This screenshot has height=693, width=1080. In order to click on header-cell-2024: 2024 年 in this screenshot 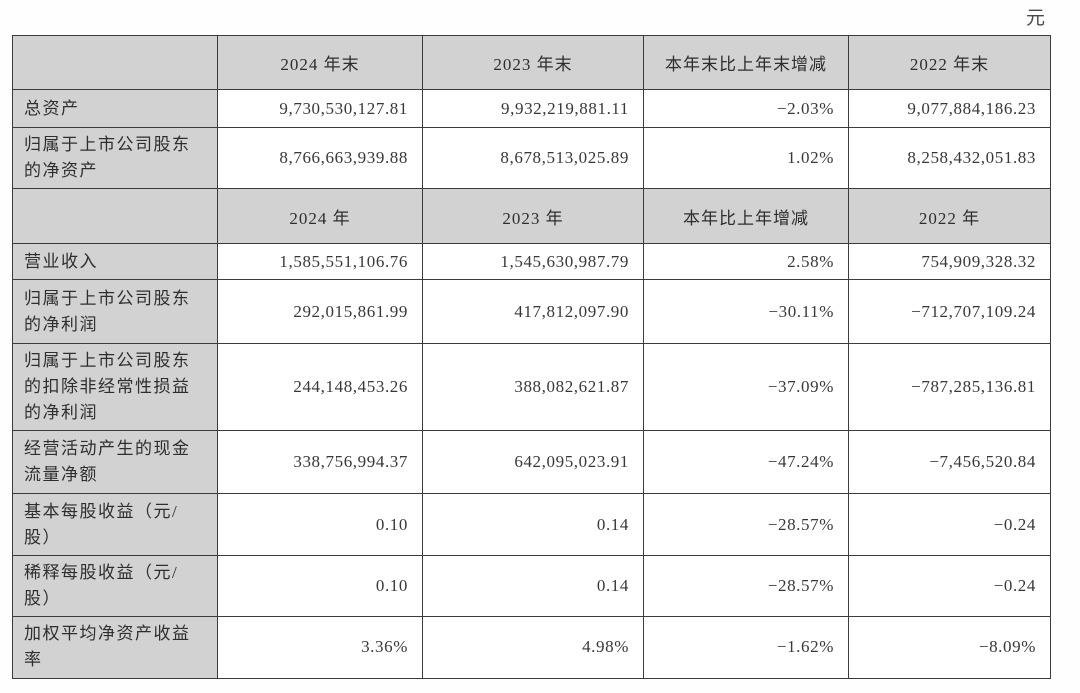, I will do `click(320, 216)`.